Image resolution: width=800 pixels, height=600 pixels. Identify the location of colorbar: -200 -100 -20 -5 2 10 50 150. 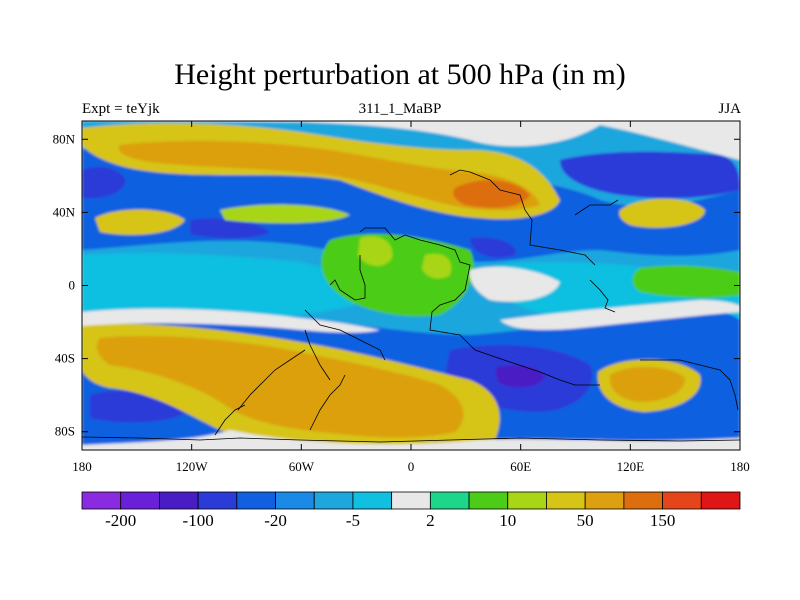
(411, 510).